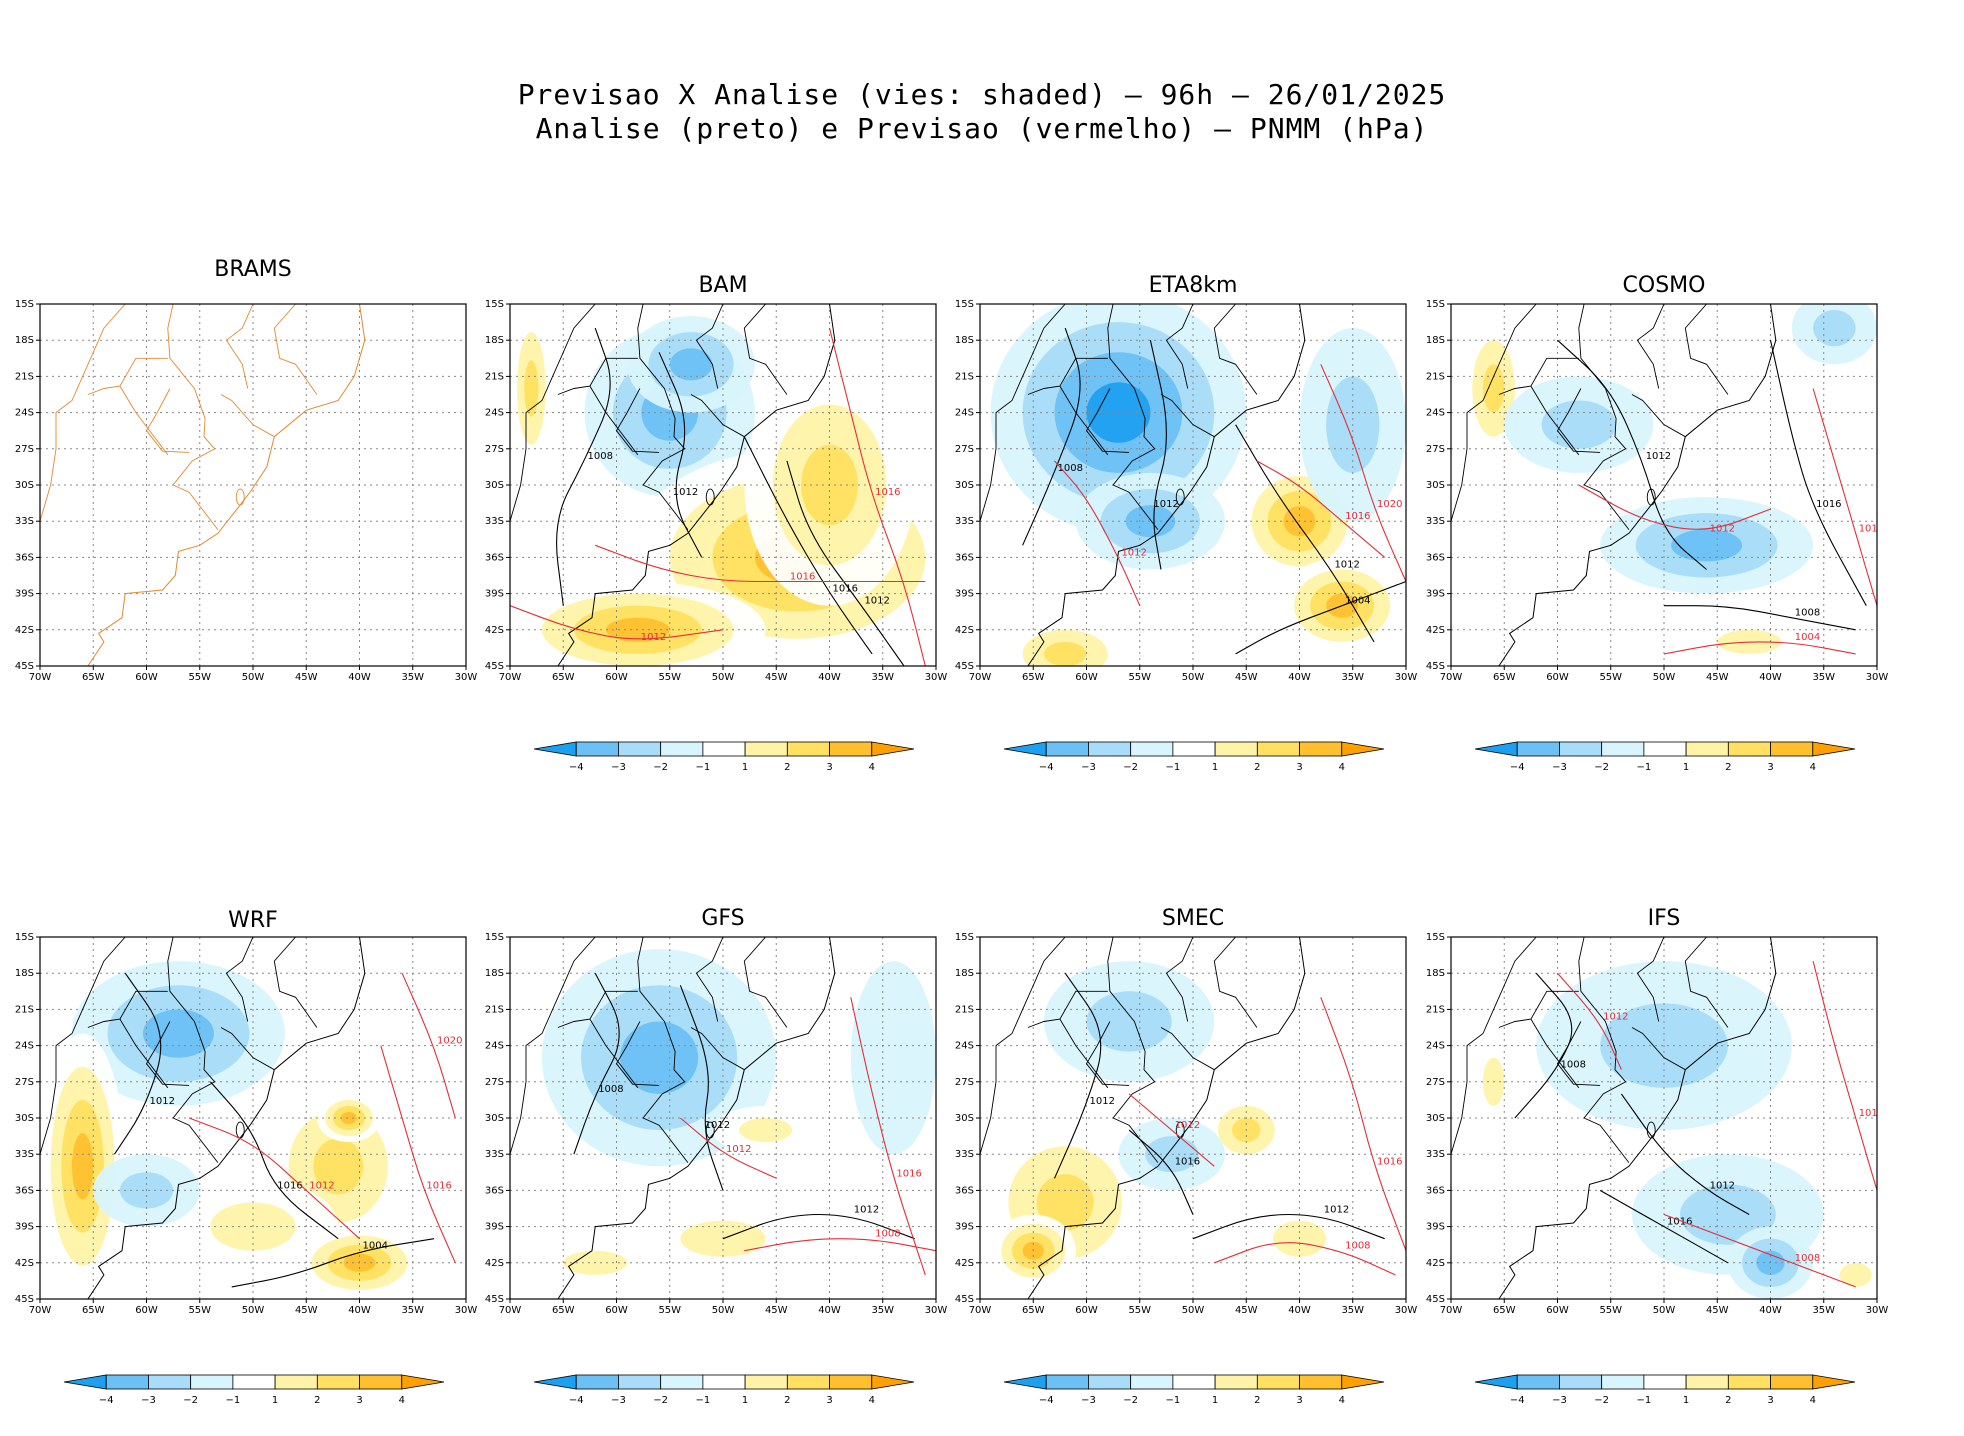 Image resolution: width=1964 pixels, height=1436 pixels. What do you see at coordinates (1336, 1210) in the screenshot?
I see `analysis-contour-label-smec-2: 1012` at bounding box center [1336, 1210].